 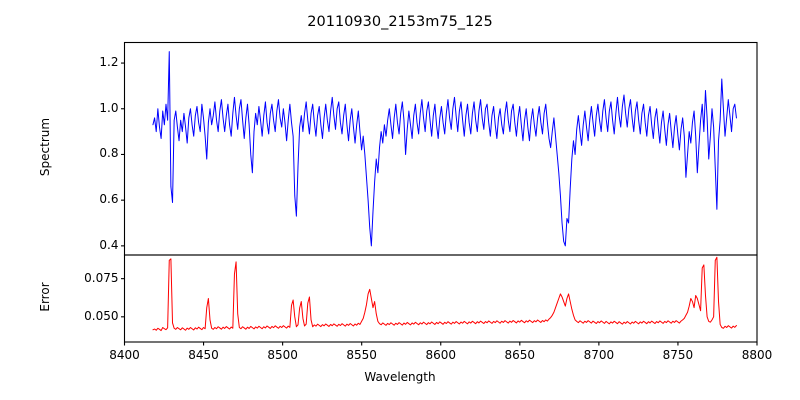 What do you see at coordinates (282, 355) in the screenshot?
I see `xtick-label: 8500` at bounding box center [282, 355].